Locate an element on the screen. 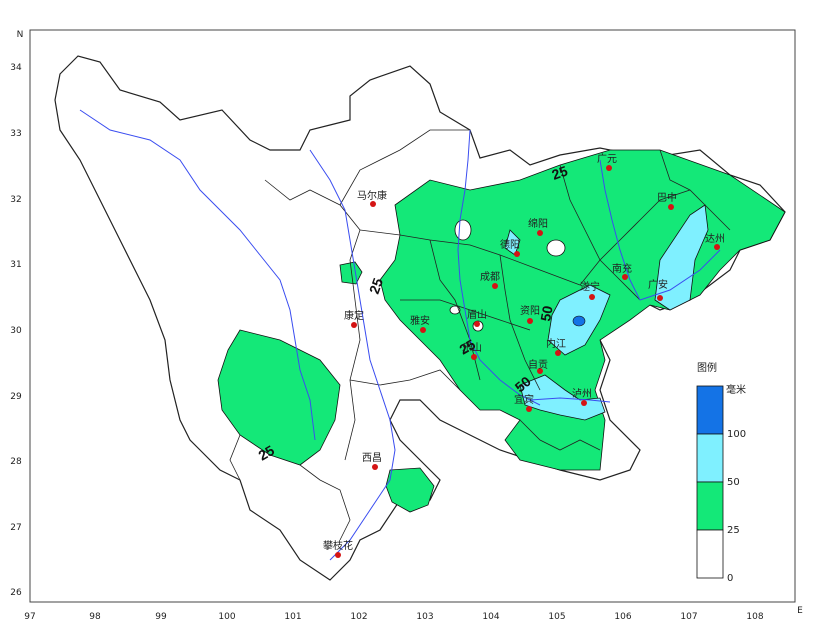 The width and height of the screenshot is (834, 642). legend-level: 100 is located at coordinates (736, 434).